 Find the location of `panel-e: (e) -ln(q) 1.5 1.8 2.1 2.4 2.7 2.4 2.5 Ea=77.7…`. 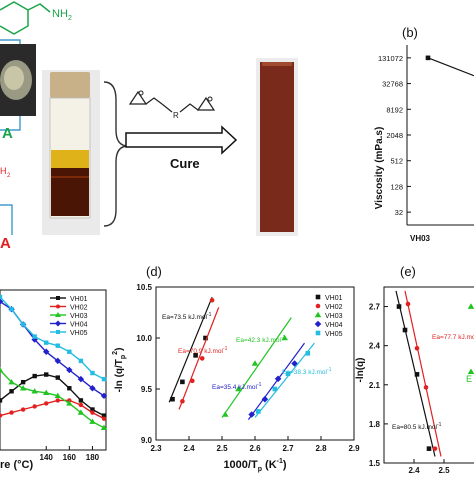

panel-e: (e) -ln(q) 1.5 1.8 2.1 2.4 2.7 2.4 2.5 Ea=77.7… is located at coordinates (414, 369).